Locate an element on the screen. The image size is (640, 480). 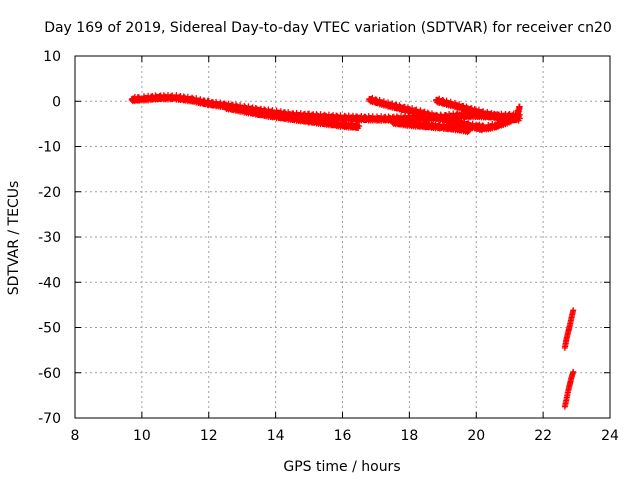
x-tick-label: 8 is located at coordinates (75, 436).